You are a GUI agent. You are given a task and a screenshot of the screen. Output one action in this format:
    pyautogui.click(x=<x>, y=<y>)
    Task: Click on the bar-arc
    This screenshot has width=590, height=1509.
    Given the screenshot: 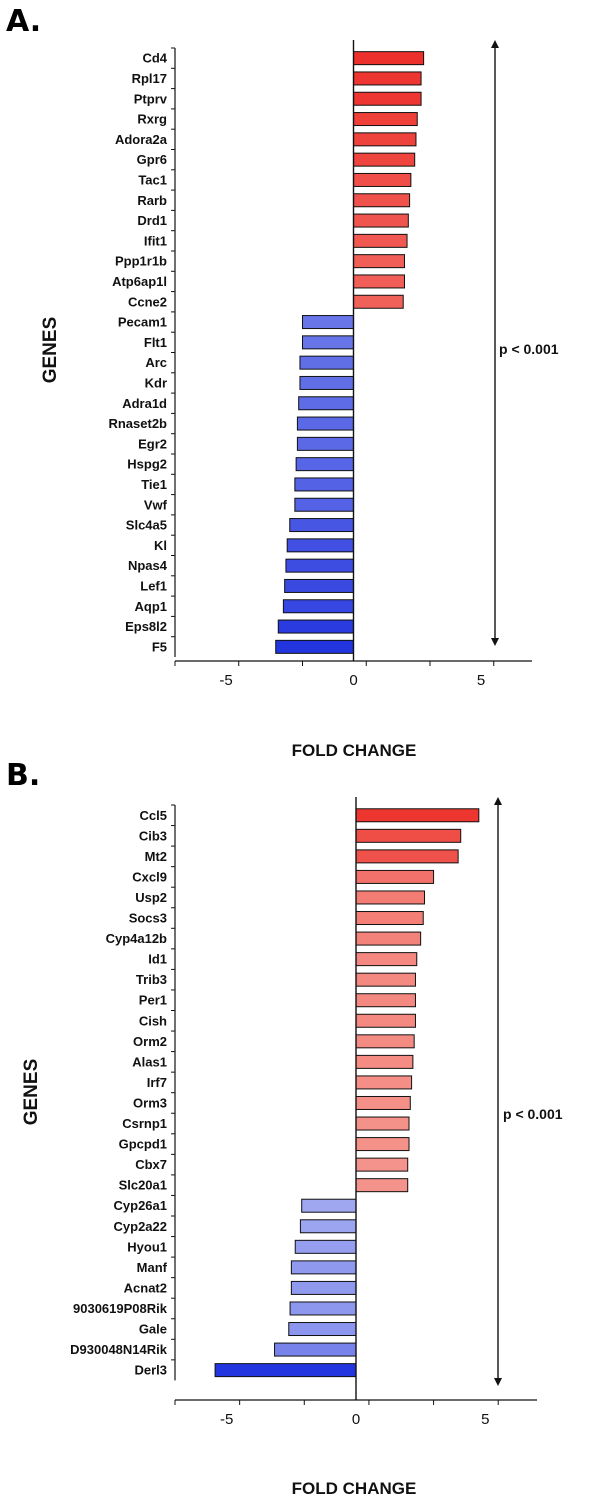 What is the action you would take?
    pyautogui.click(x=327, y=362)
    